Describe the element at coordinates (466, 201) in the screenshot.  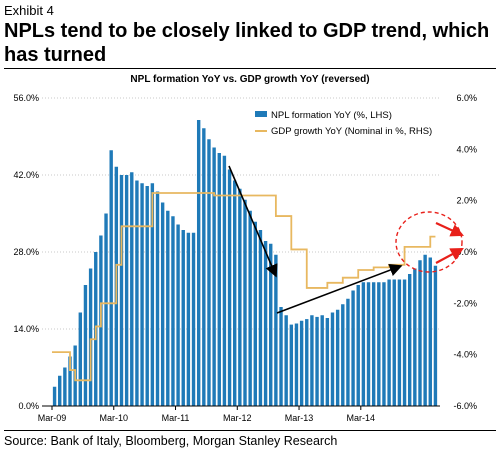
I see `right-tick-label: 2.0%` at that location.